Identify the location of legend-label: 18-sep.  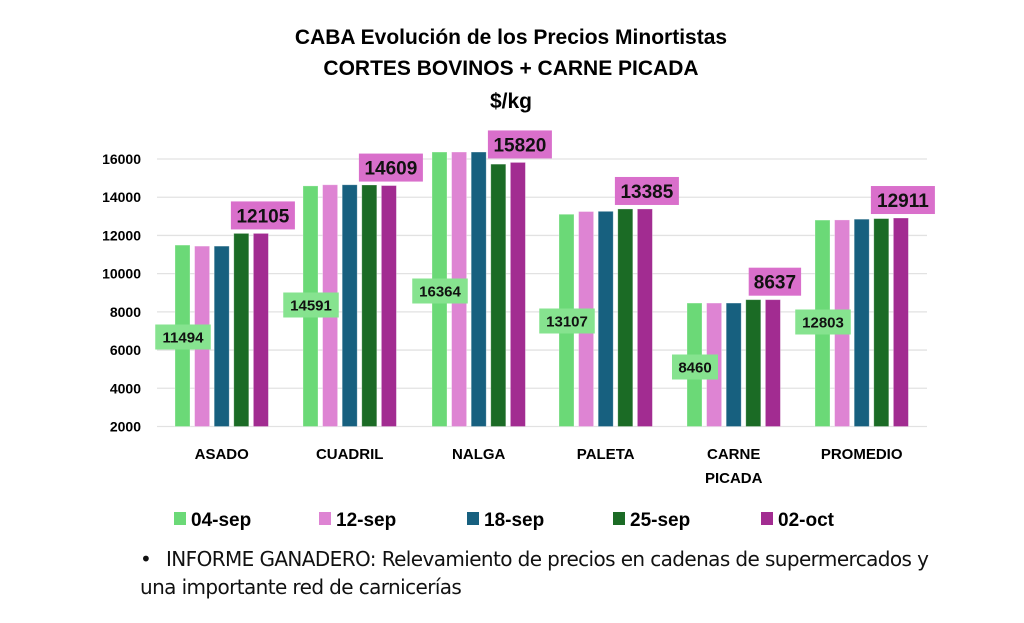
(514, 520).